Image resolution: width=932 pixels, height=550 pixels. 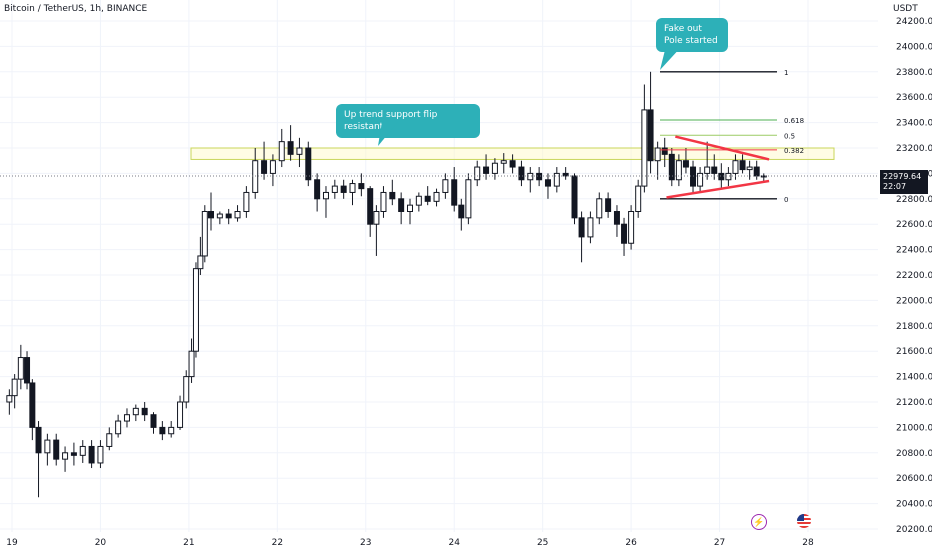 What do you see at coordinates (914, 454) in the screenshot?
I see `y-tick-label: 20800.00` at bounding box center [914, 454].